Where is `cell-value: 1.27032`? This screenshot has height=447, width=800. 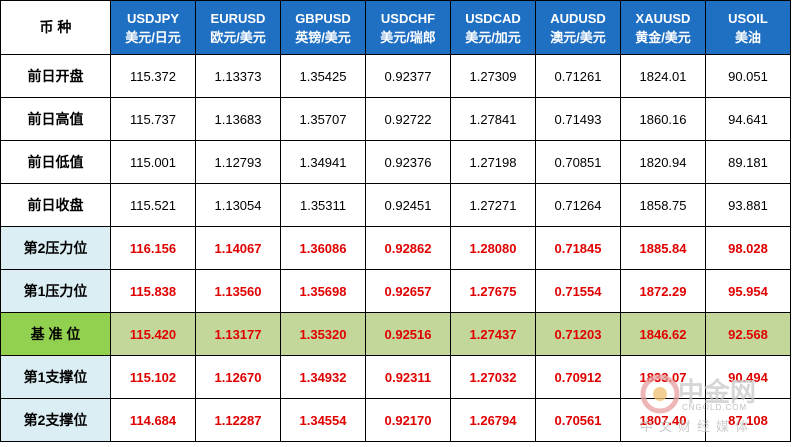
cell-value: 1.27032 is located at coordinates (493, 377).